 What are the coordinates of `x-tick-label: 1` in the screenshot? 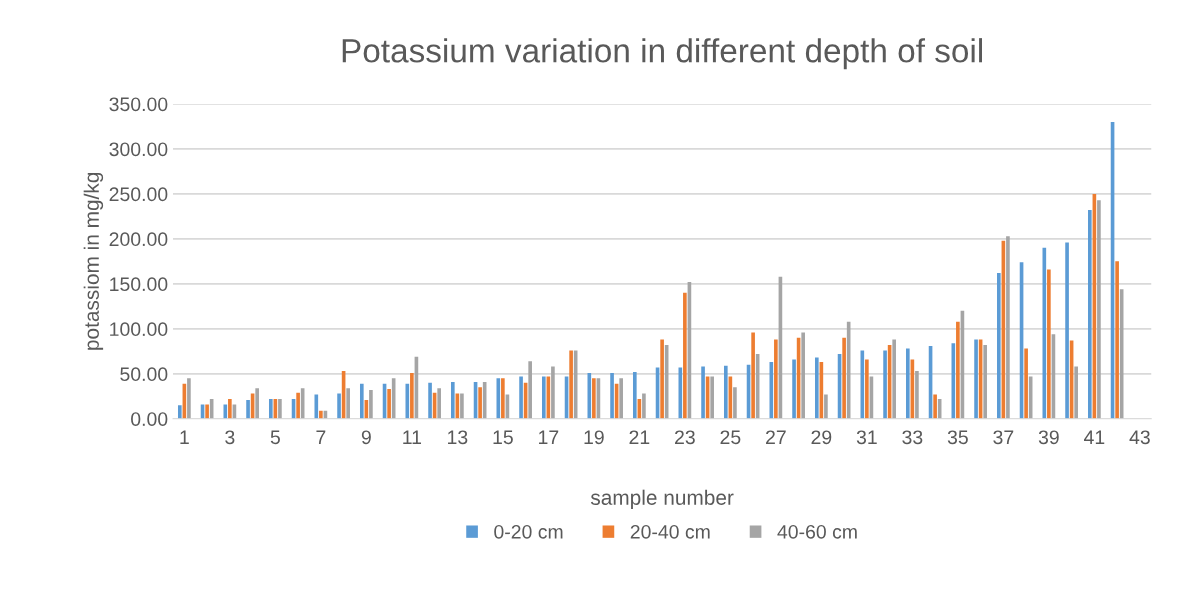 It's located at (184, 437).